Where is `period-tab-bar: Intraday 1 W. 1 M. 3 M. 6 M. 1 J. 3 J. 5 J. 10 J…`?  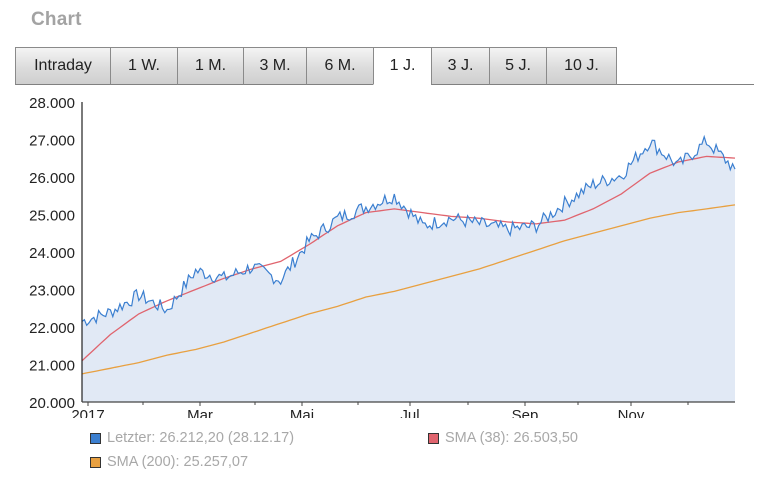 period-tab-bar: Intraday 1 W. 1 M. 3 M. 6 M. 1 J. 3 J. 5 J. 10 J… is located at coordinates (316, 66).